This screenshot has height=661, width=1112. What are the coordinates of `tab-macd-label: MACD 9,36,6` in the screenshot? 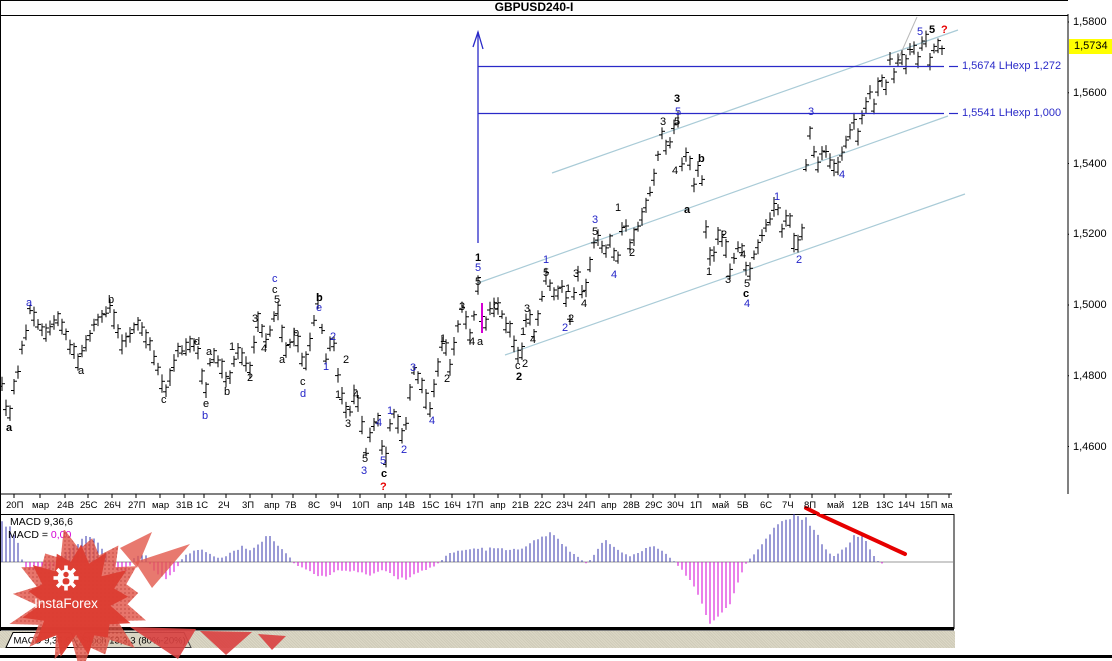 It's located at (41, 641).